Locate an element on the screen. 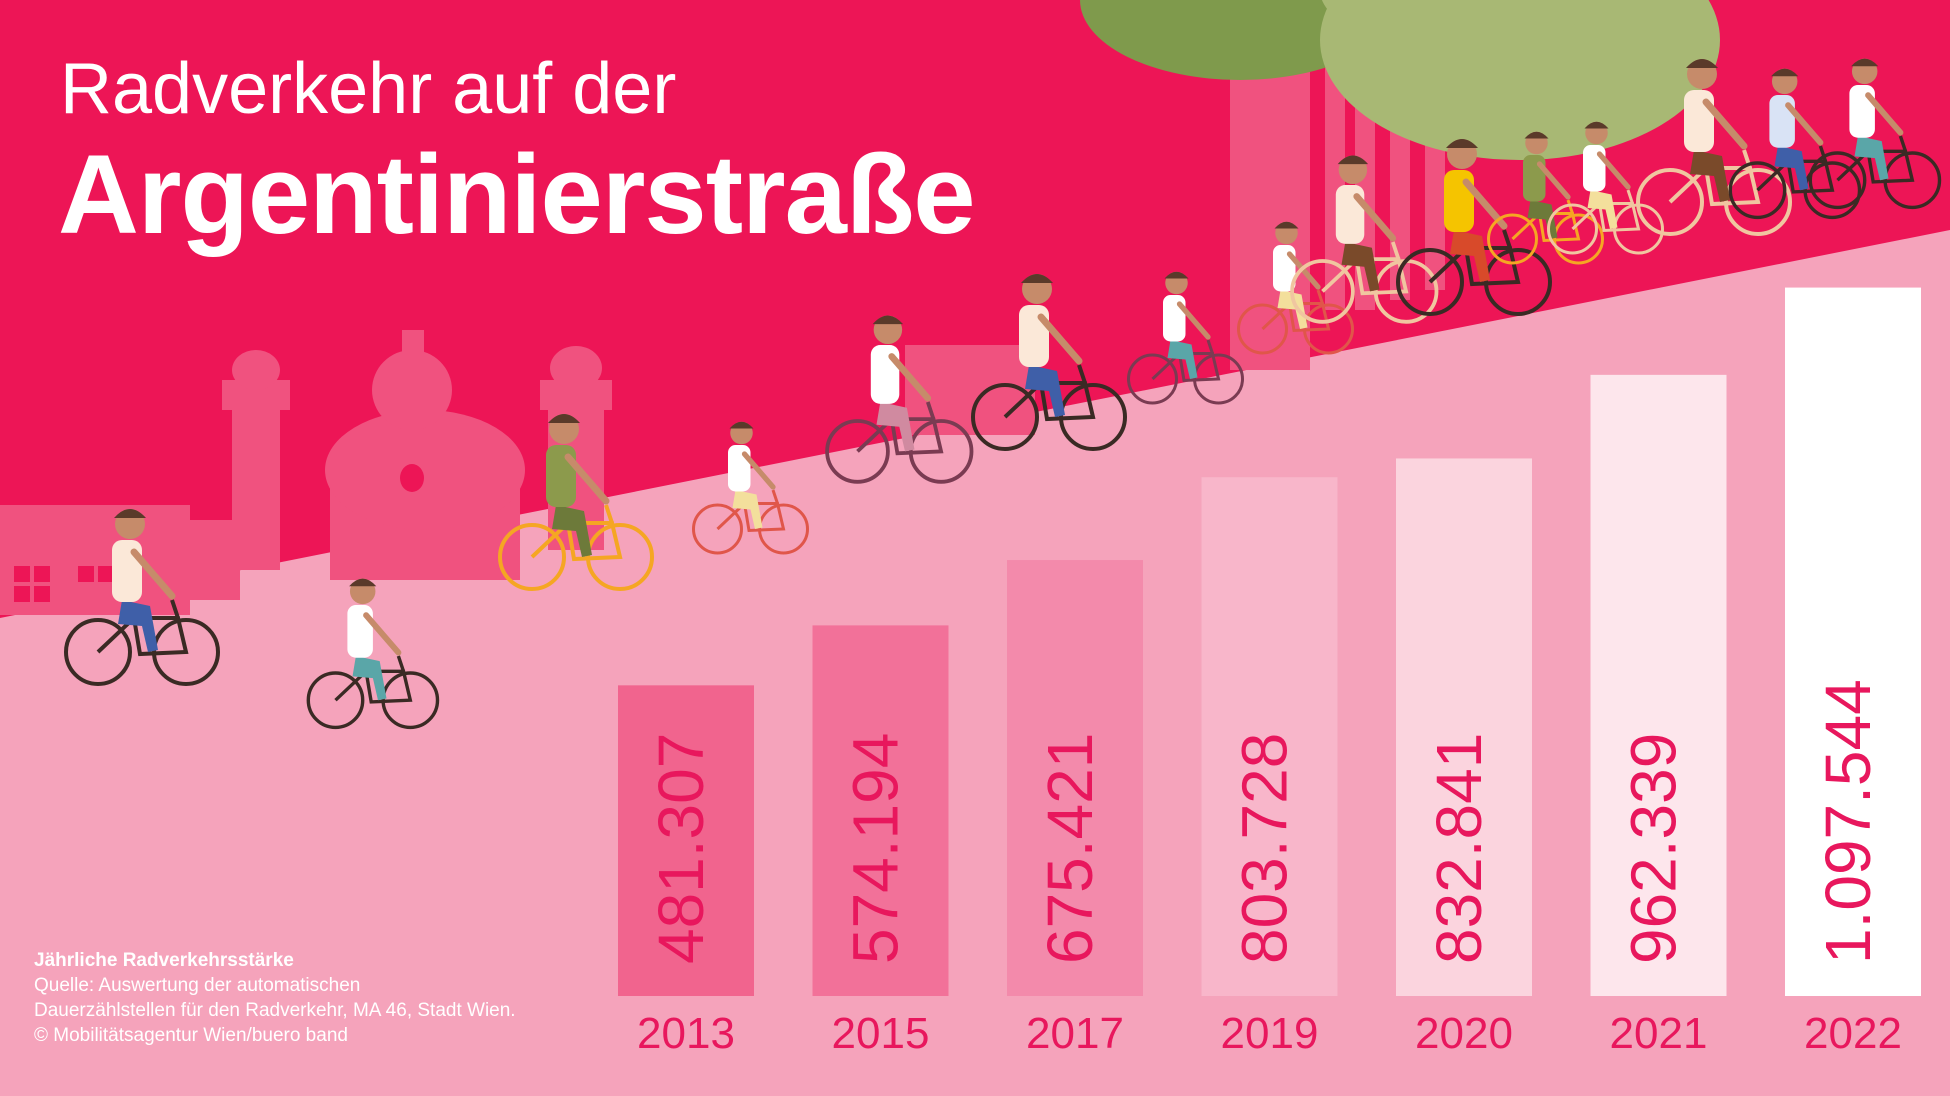  bar-value-label: 962.339 is located at coordinates (1653, 848).